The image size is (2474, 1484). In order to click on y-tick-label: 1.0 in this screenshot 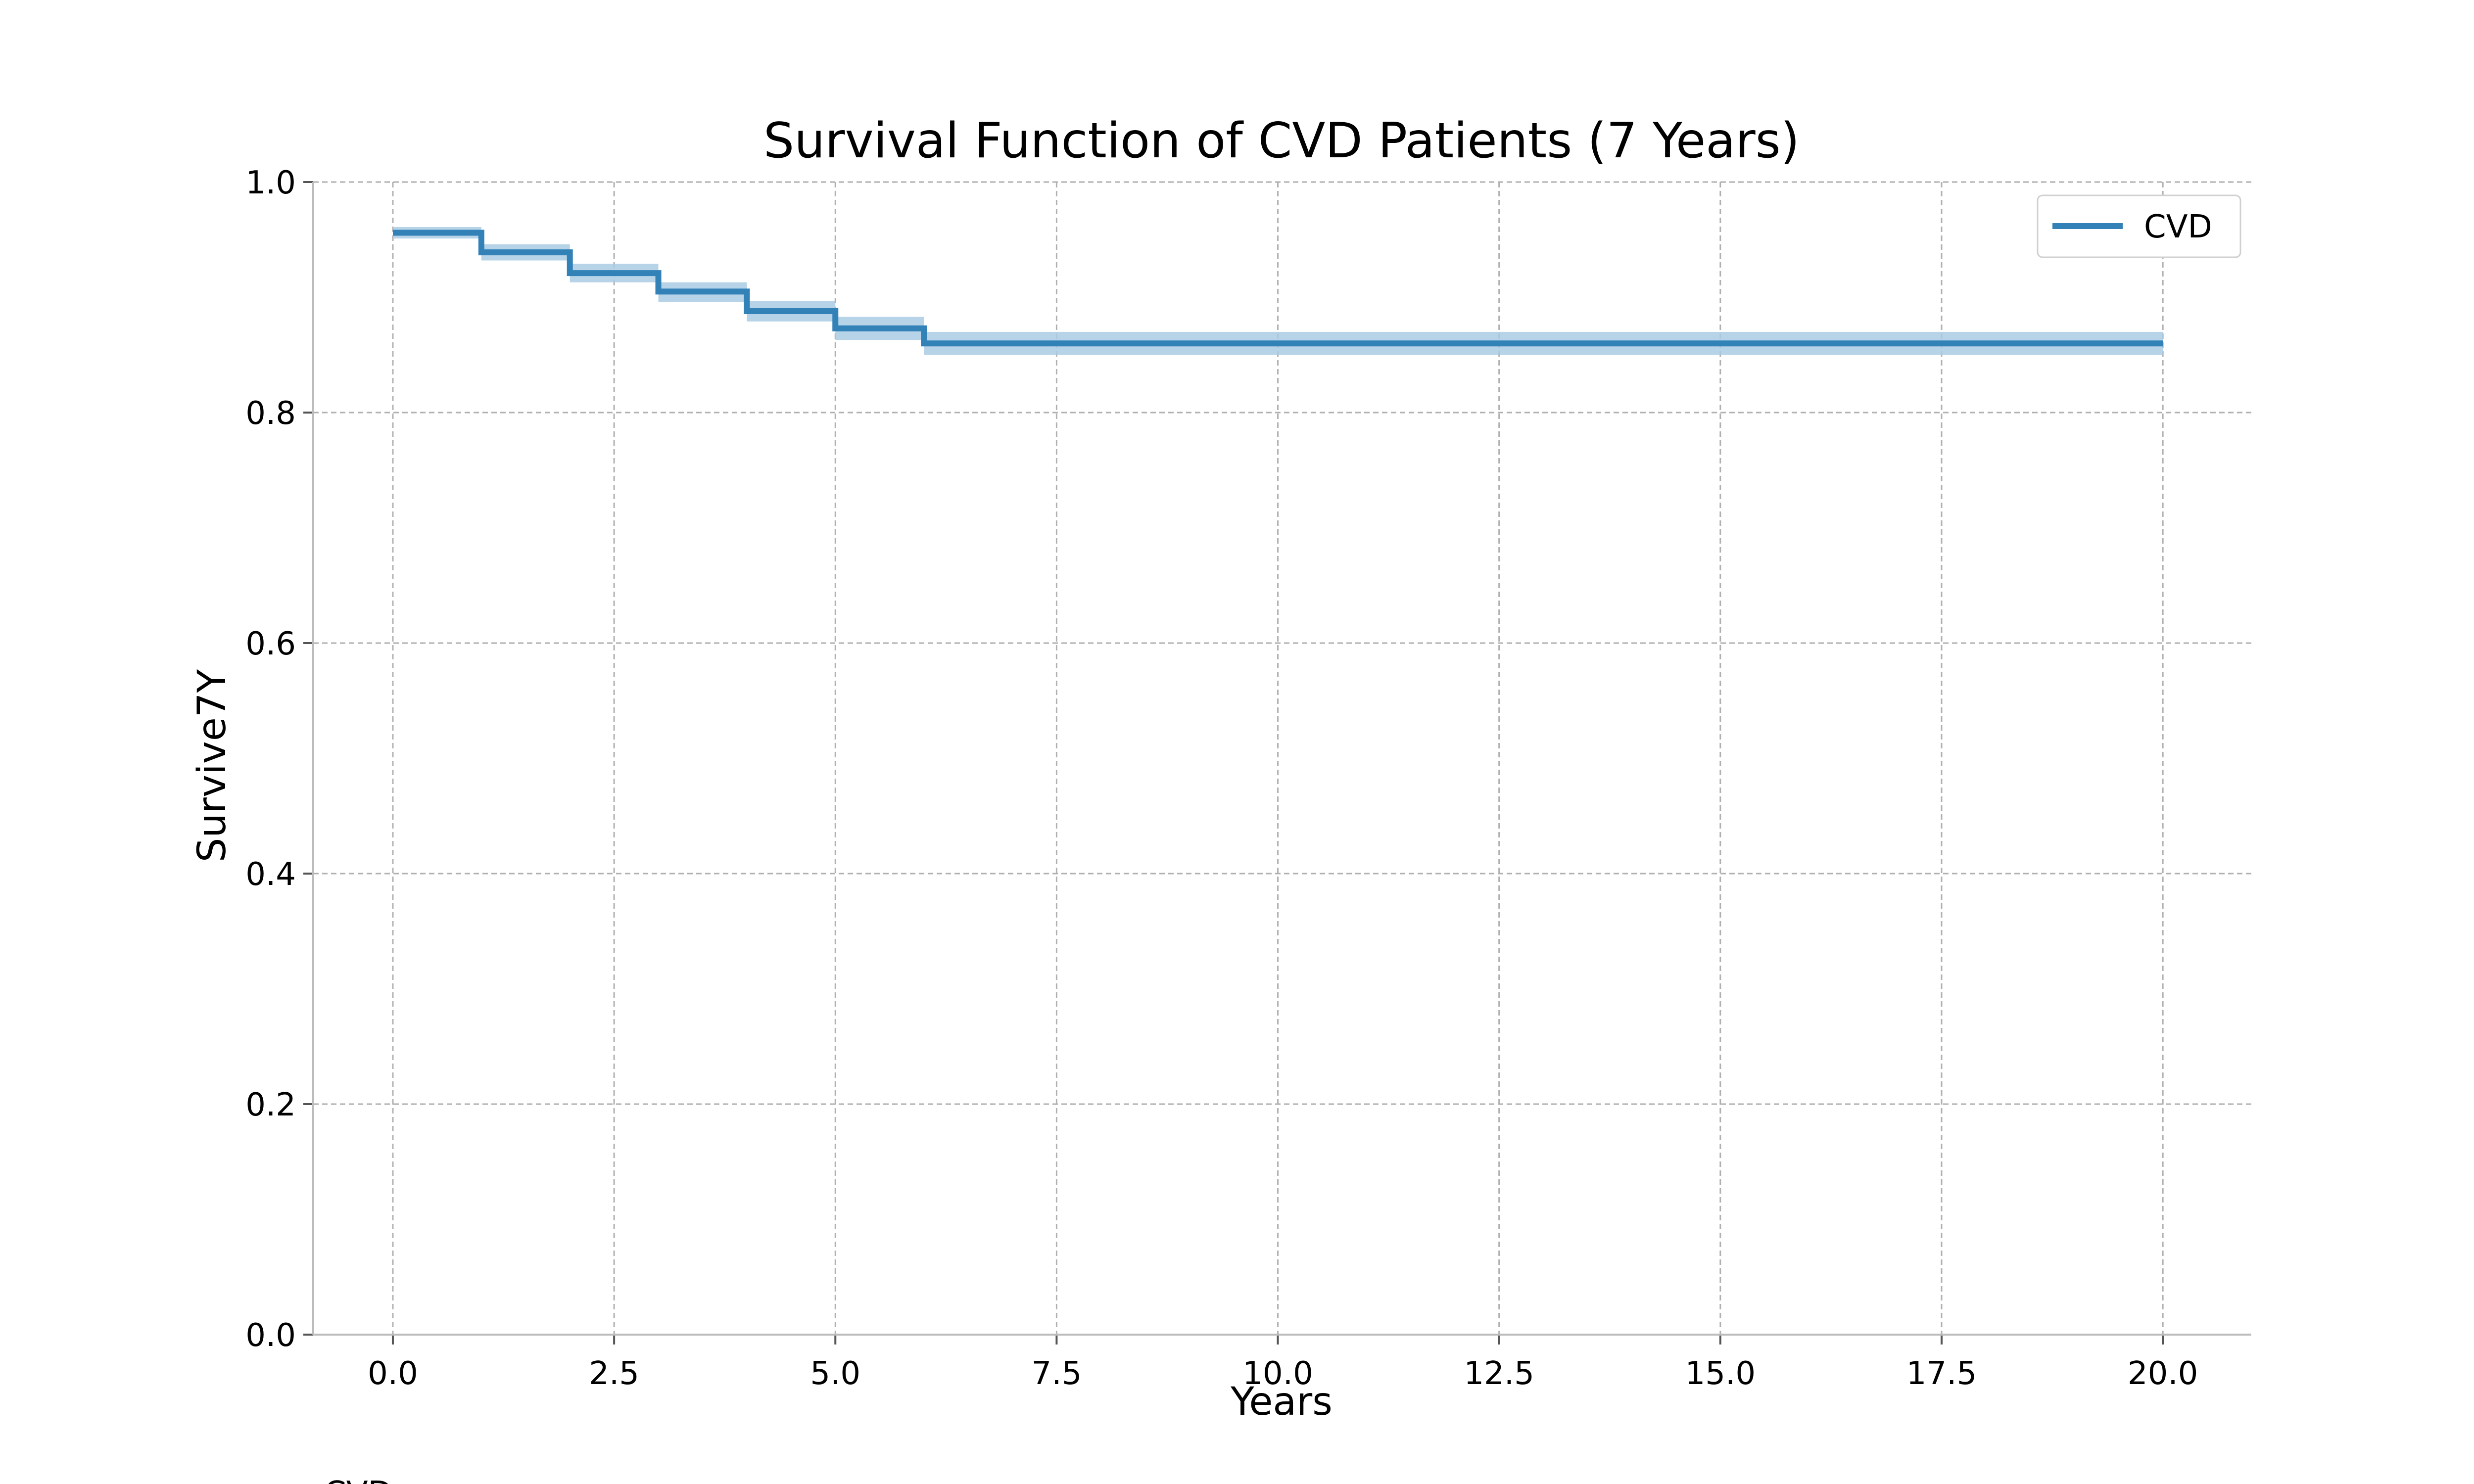, I will do `click(270, 183)`.